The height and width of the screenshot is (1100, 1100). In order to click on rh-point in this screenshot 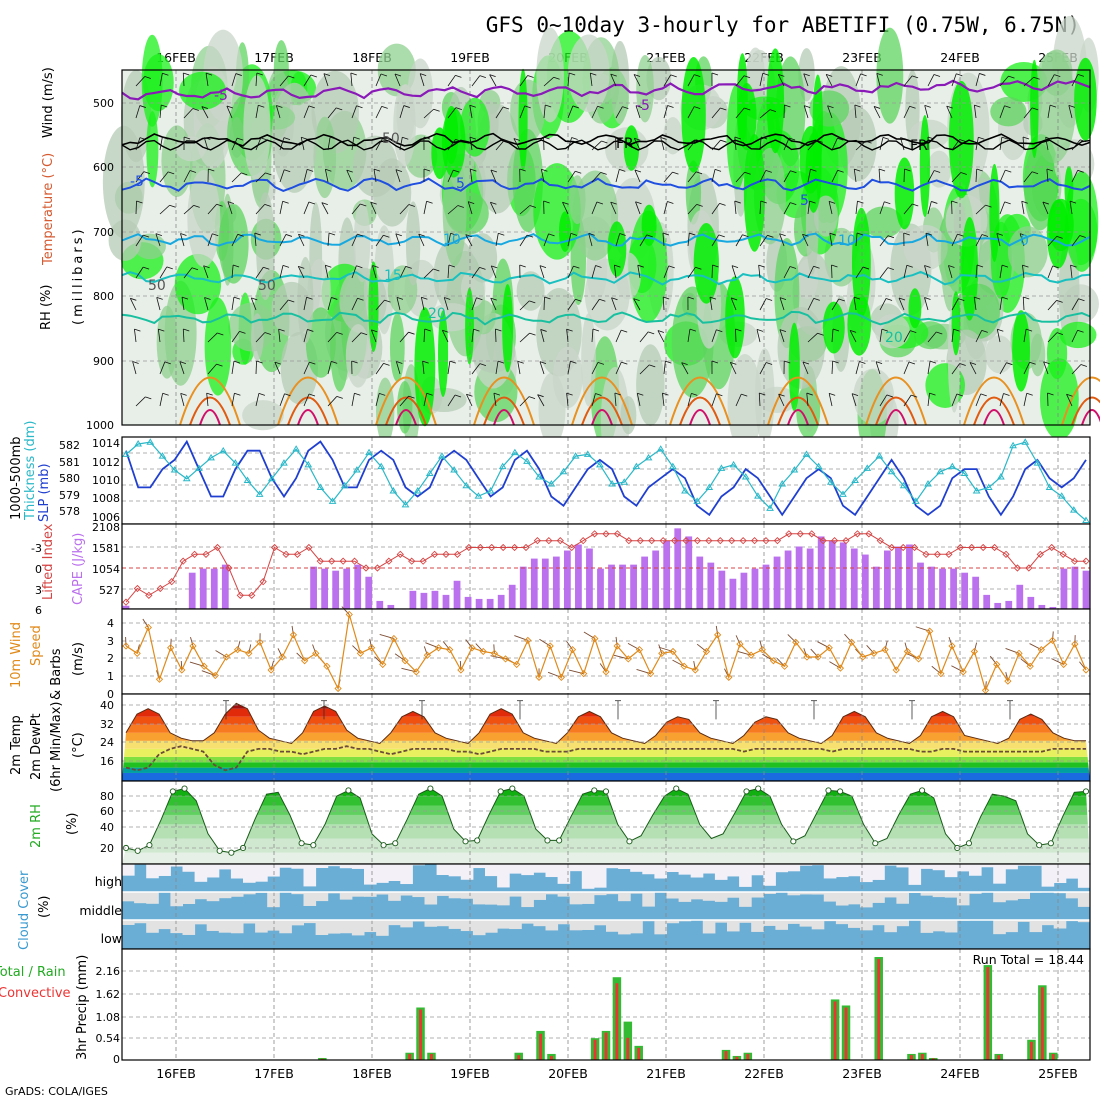, I will do `click(465, 841)`.